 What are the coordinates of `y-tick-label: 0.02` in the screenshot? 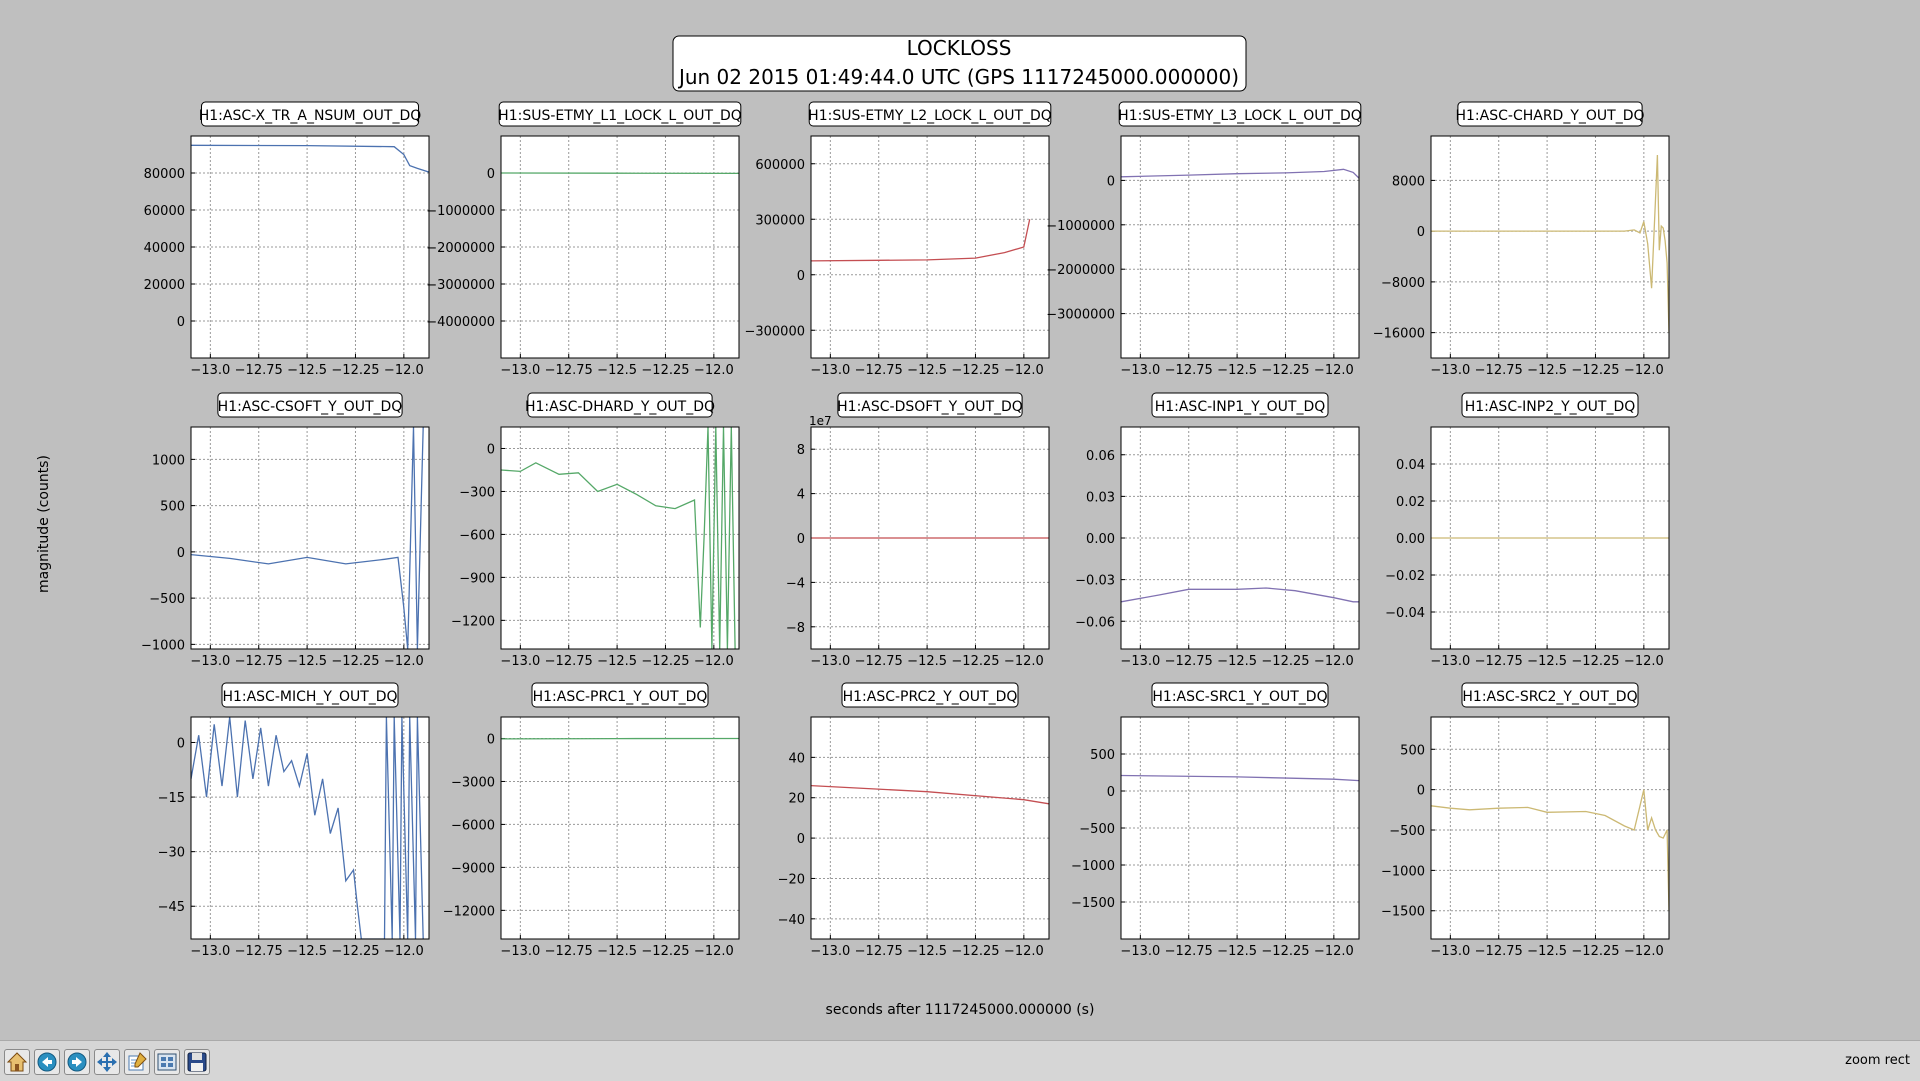 It's located at (1410, 502).